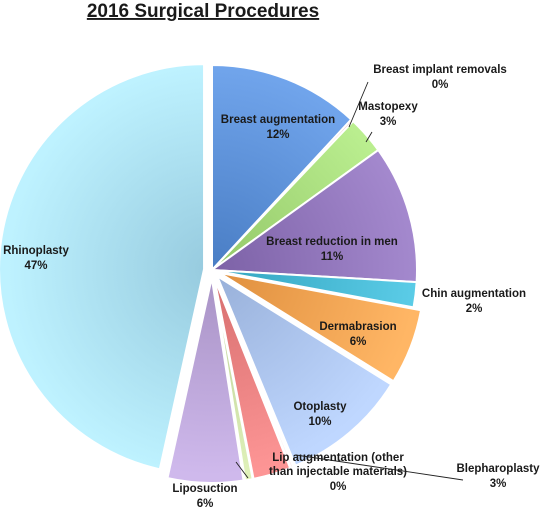 The height and width of the screenshot is (515, 553). Describe the element at coordinates (277, 135) in the screenshot. I see `slice-percent: 12%` at that location.